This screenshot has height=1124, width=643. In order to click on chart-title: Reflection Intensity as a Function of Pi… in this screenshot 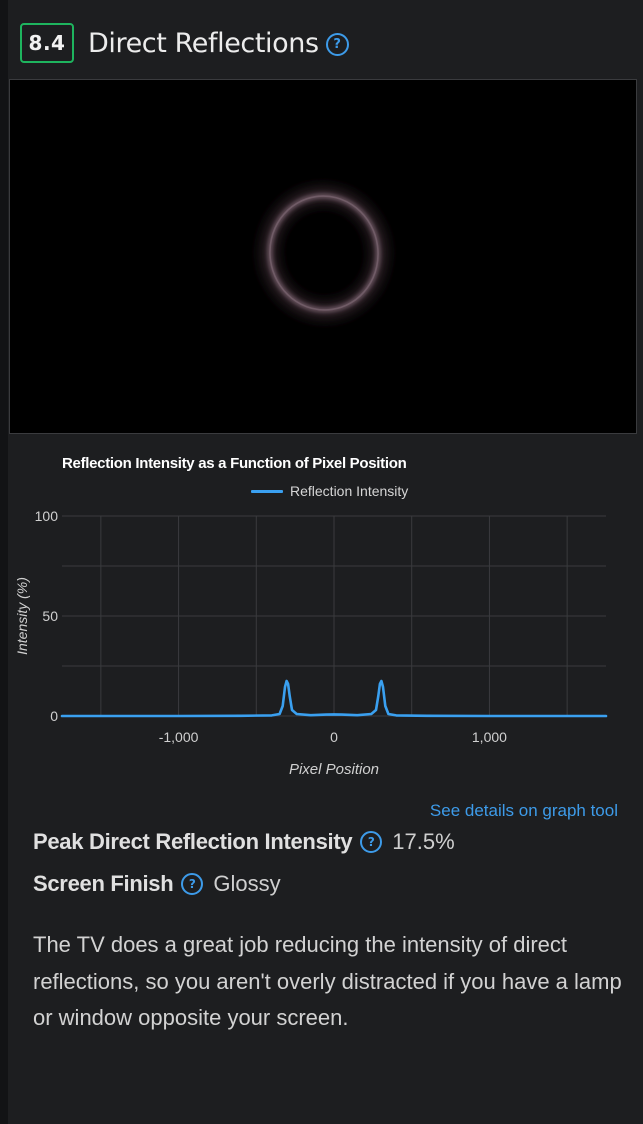, I will do `click(234, 463)`.